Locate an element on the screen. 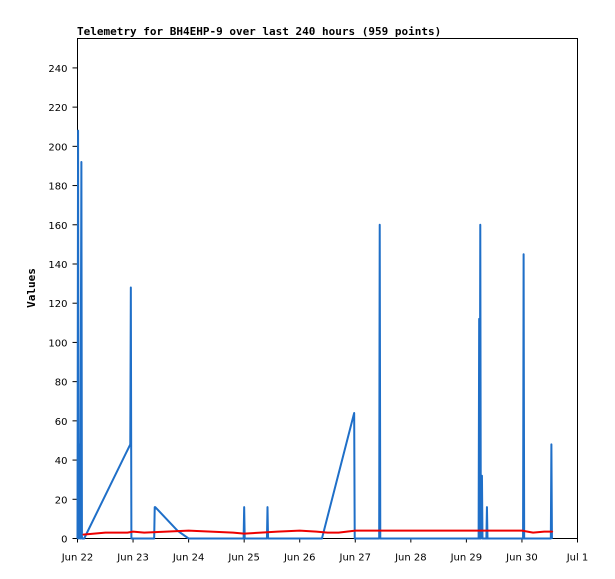  y-tick-label: 180 is located at coordinates (57, 187).